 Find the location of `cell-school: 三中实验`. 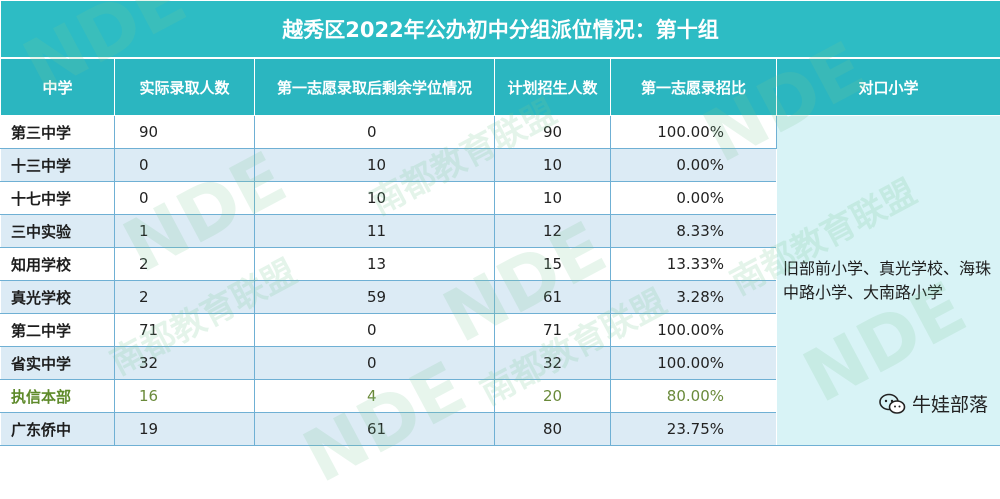

cell-school: 三中实验 is located at coordinates (58, 231).